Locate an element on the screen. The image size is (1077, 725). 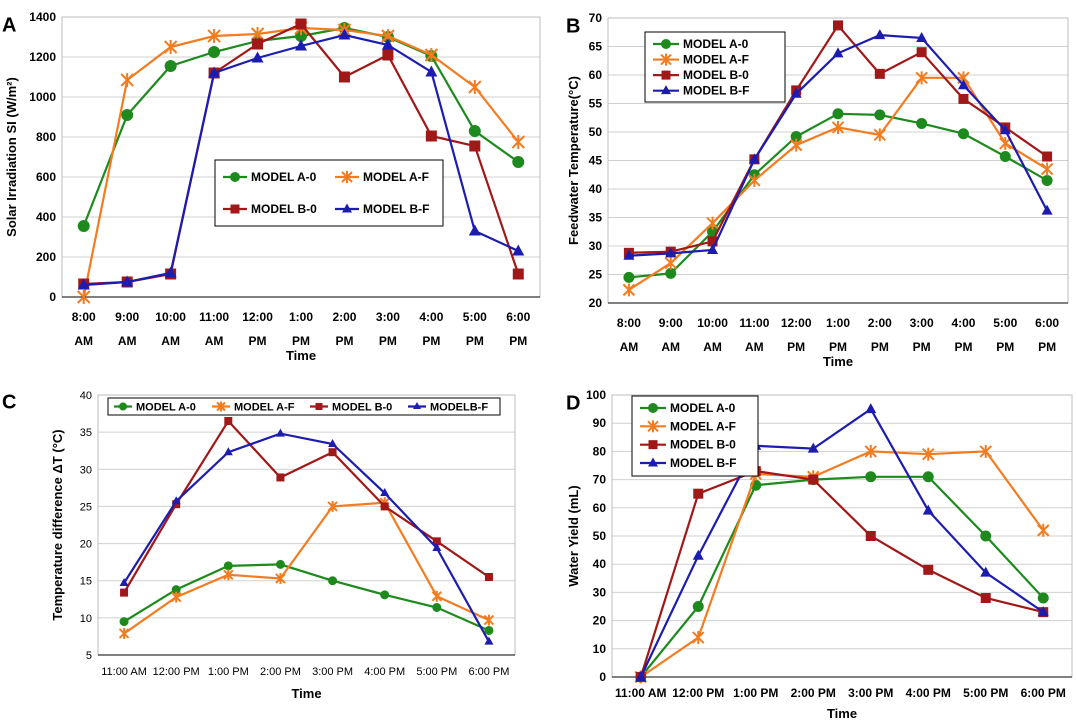
x-tick-label: 12:00 is located at coordinates (257, 317).